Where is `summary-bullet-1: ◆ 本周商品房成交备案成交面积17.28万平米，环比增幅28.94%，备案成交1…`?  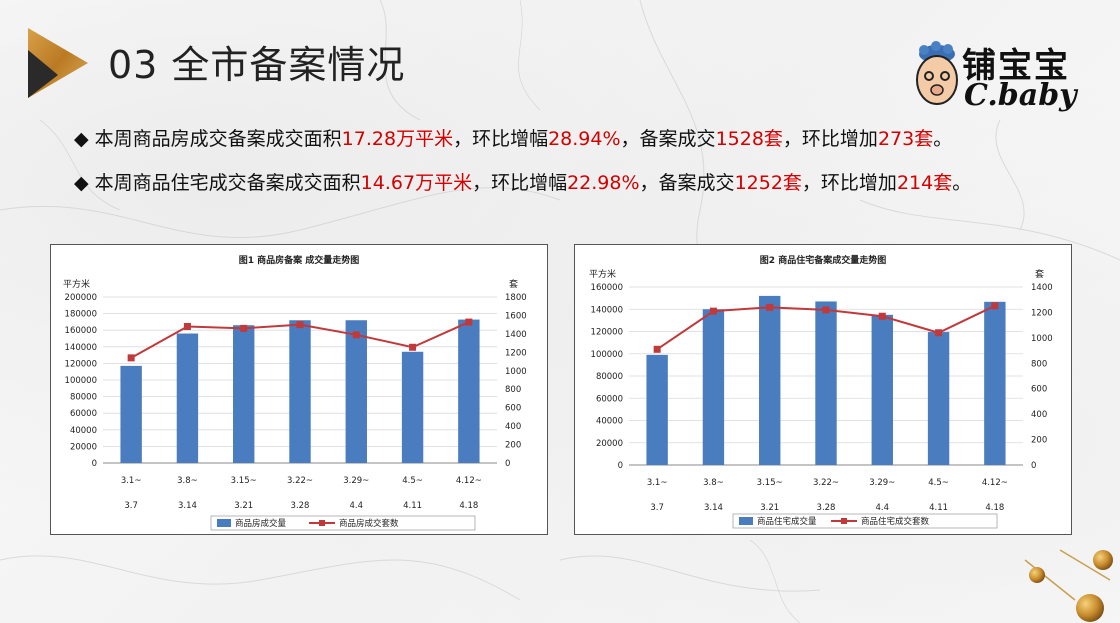
summary-bullet-1: ◆ 本周商品房成交备案成交面积17.28万平米，环比增幅28.94%，备案成交1… is located at coordinates (513, 137).